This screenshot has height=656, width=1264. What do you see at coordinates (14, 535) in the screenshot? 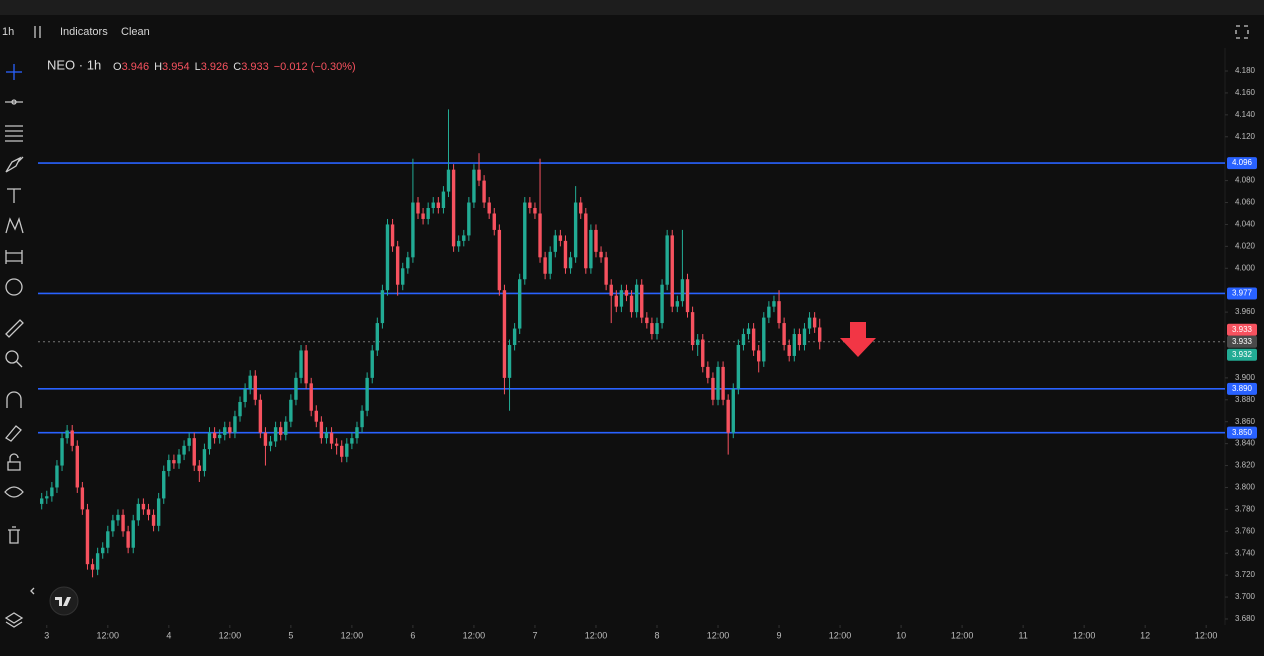
I see `trash-tool` at bounding box center [14, 535].